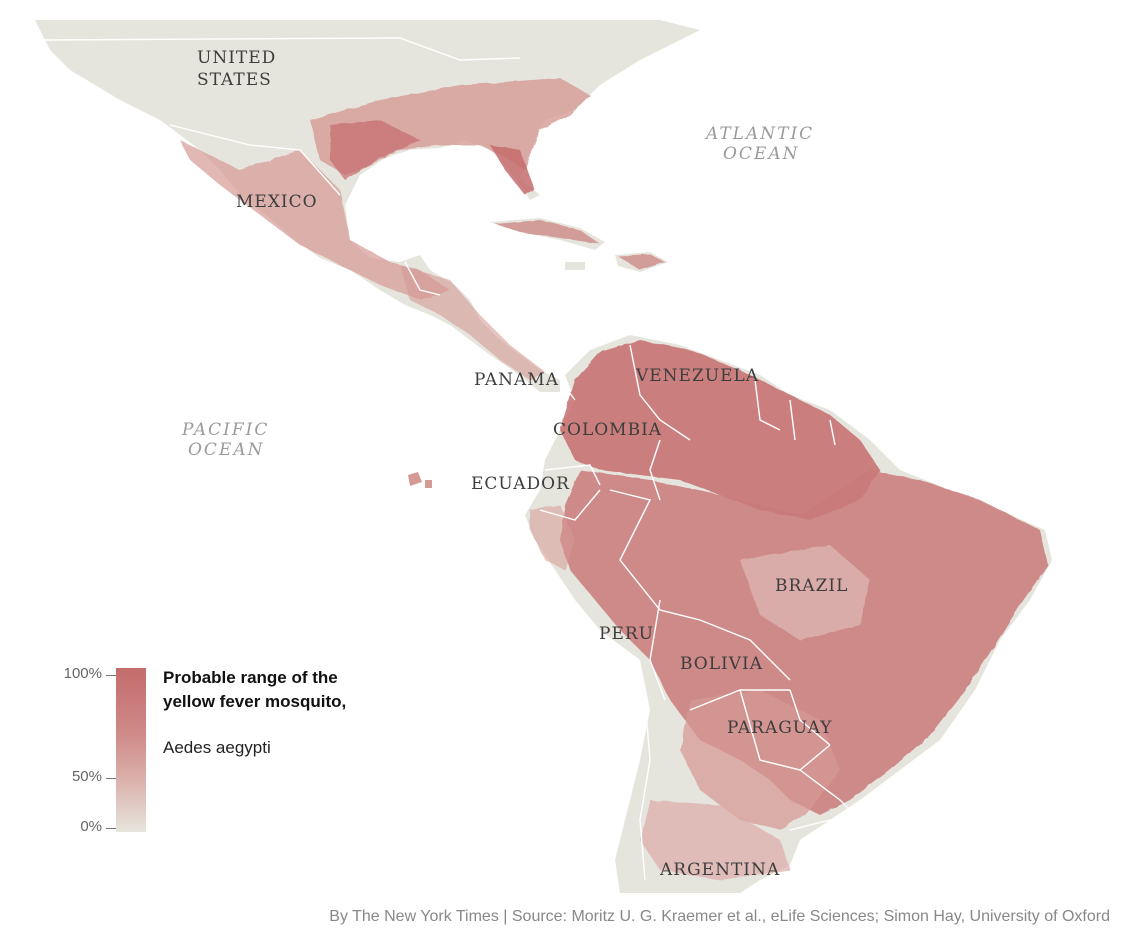 The image size is (1138, 948). Describe the element at coordinates (820, 830) in the screenshot. I see `border-uruguay` at that location.